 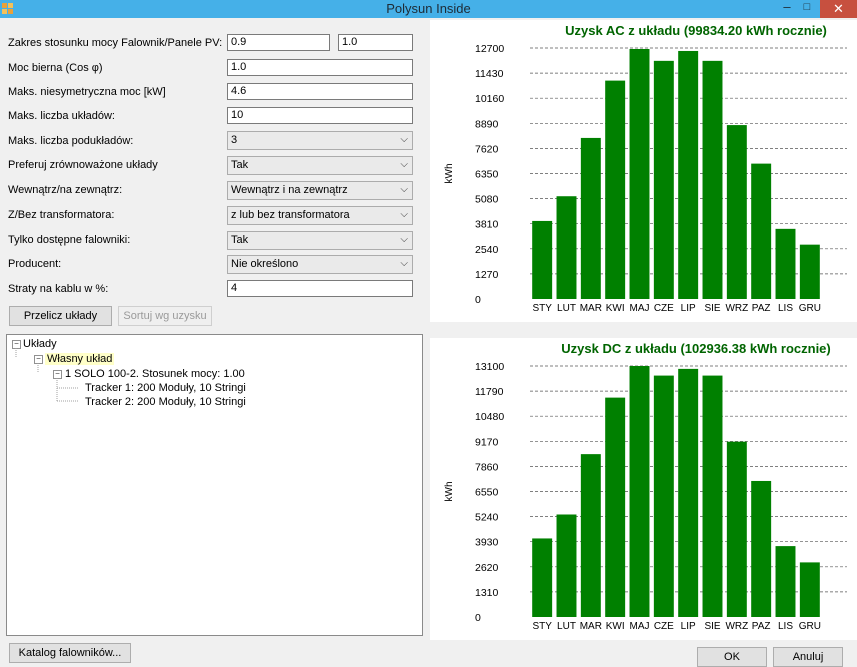 I want to click on ac-bar-kwi, so click(x=615, y=190).